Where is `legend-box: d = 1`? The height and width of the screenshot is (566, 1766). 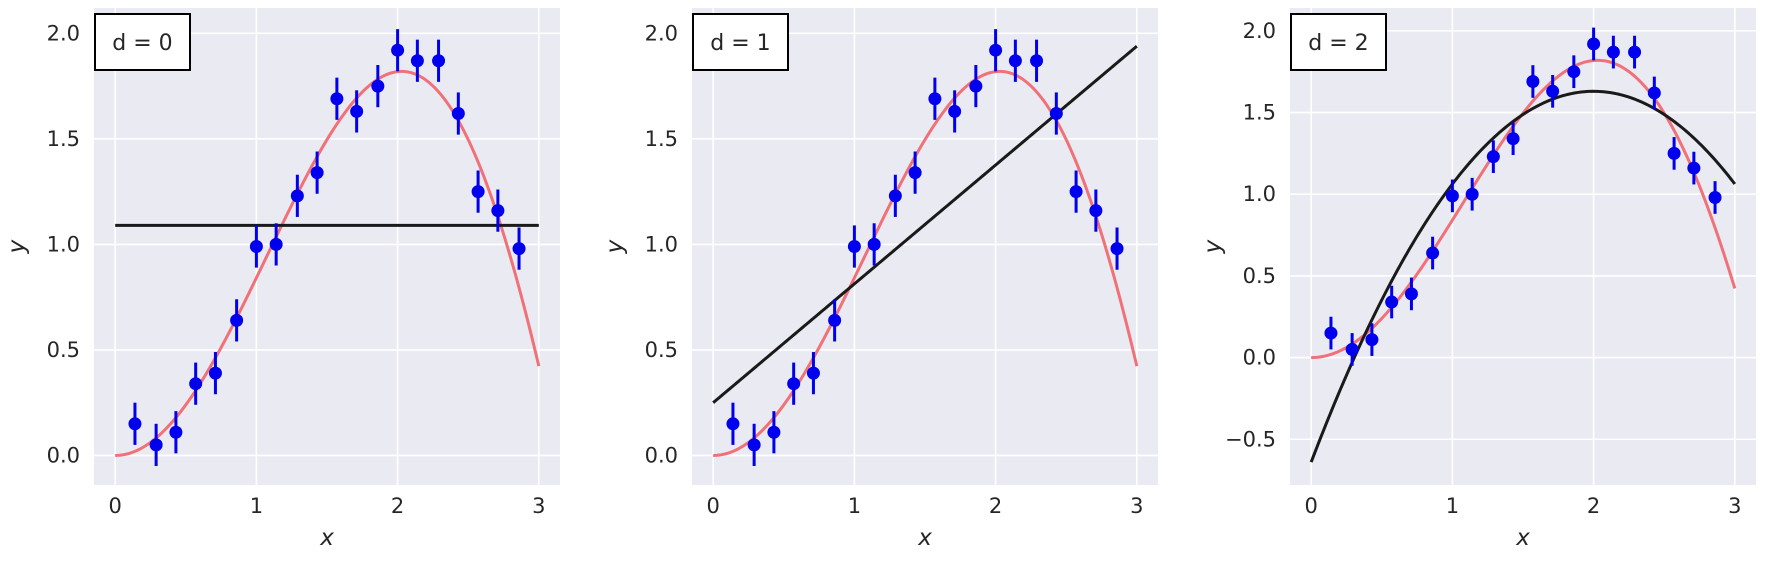 legend-box: d = 1 is located at coordinates (740, 42).